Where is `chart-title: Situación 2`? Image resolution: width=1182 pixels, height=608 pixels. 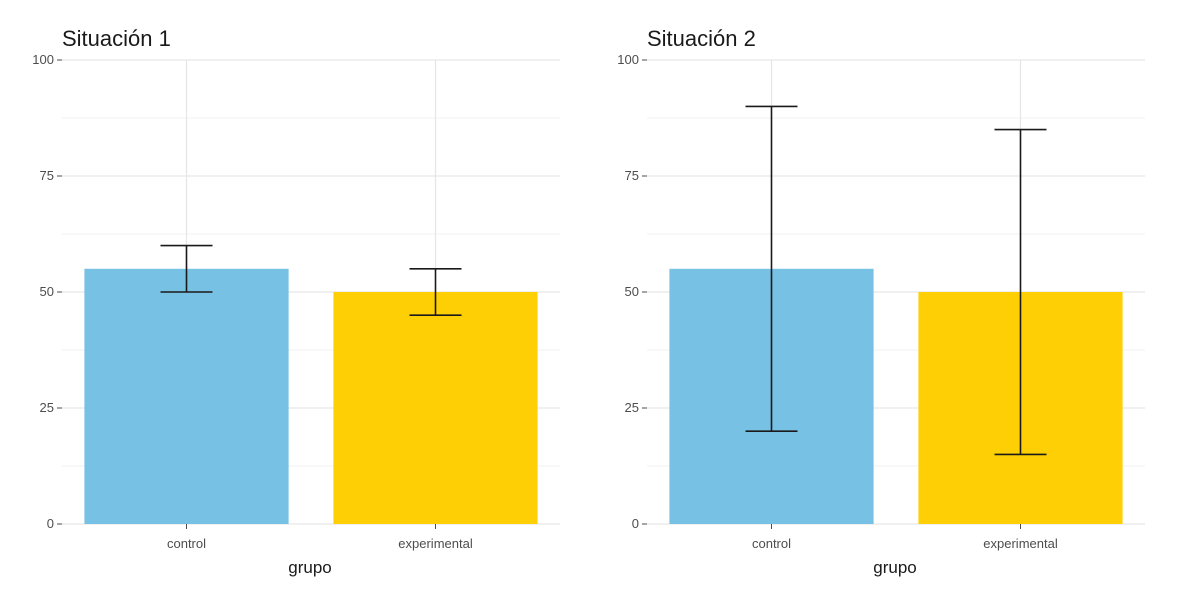
chart-title: Situación 2 is located at coordinates (701, 38).